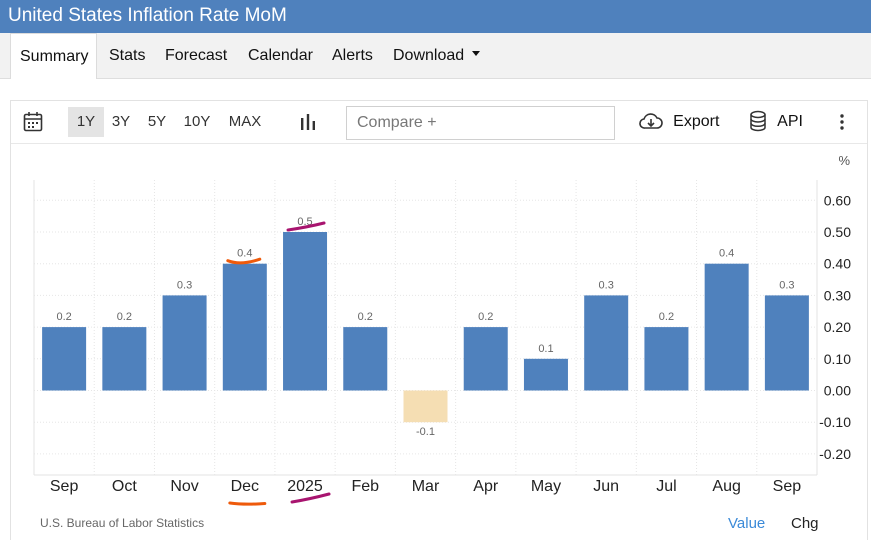  What do you see at coordinates (805, 523) in the screenshot?
I see `chg-link: Chg` at bounding box center [805, 523].